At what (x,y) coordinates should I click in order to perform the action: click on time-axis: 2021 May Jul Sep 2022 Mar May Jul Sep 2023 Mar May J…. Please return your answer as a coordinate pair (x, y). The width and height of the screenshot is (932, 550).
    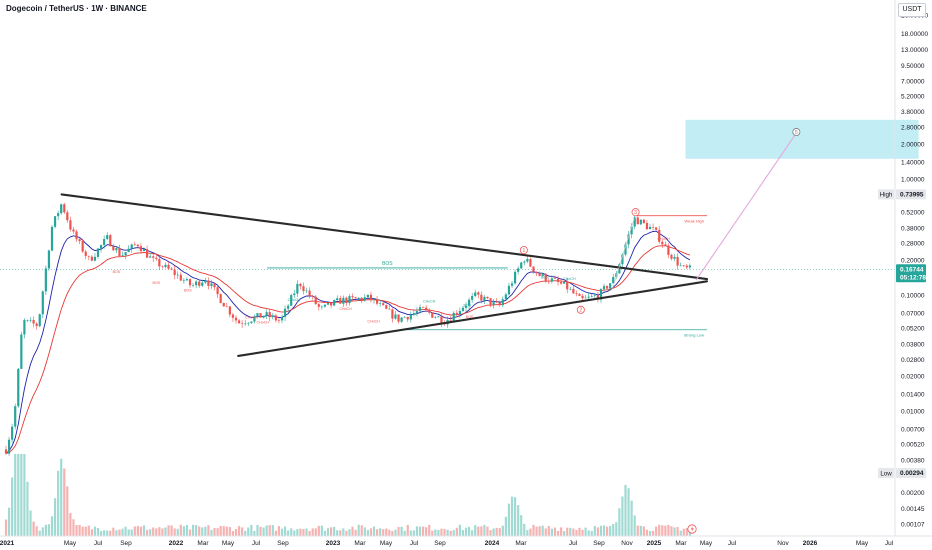
    Looking at the image, I should click on (466, 541).